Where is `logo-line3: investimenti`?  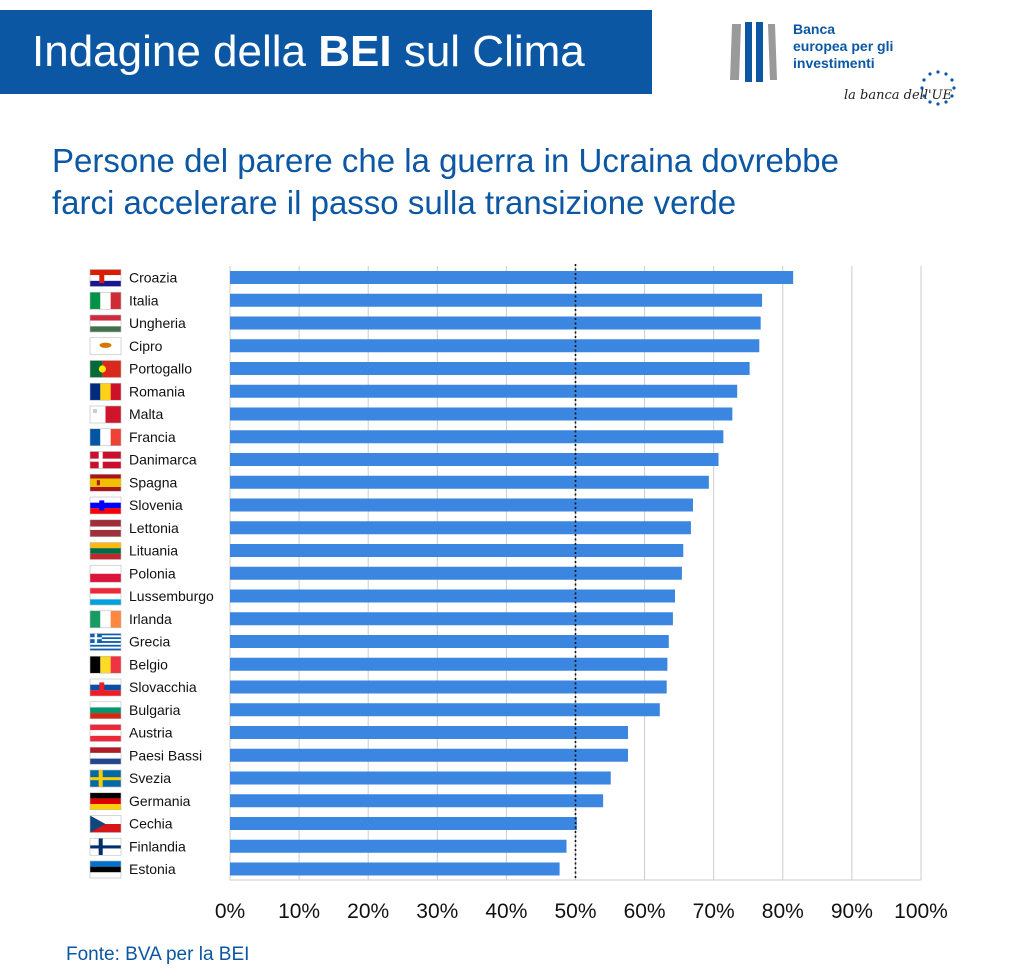
logo-line3: investimenti is located at coordinates (834, 63).